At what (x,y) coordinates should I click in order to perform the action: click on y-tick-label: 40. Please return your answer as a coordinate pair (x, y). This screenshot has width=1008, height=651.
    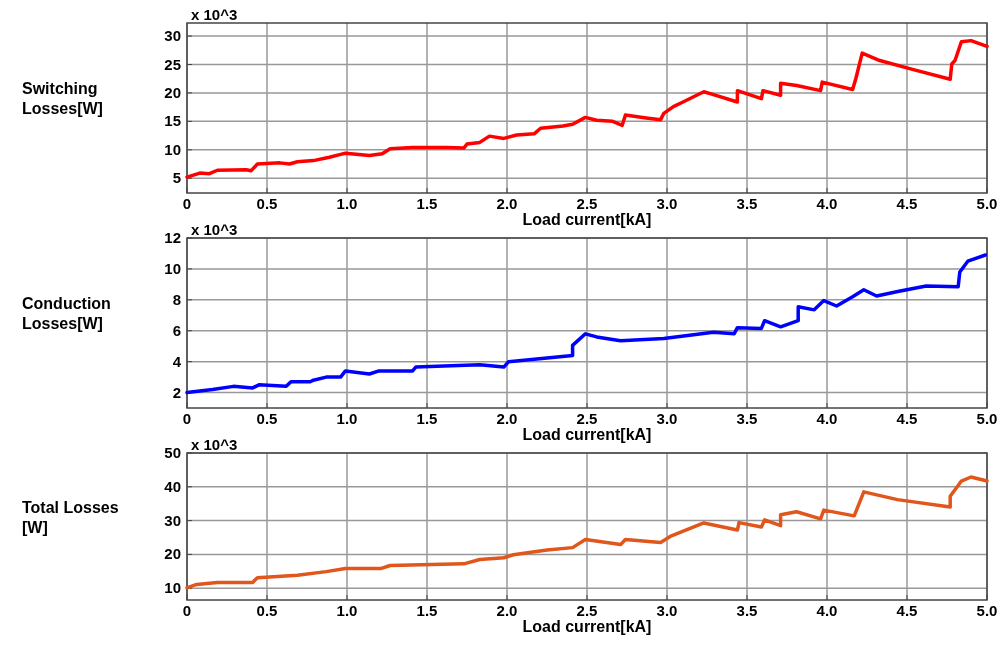
    Looking at the image, I should click on (172, 486).